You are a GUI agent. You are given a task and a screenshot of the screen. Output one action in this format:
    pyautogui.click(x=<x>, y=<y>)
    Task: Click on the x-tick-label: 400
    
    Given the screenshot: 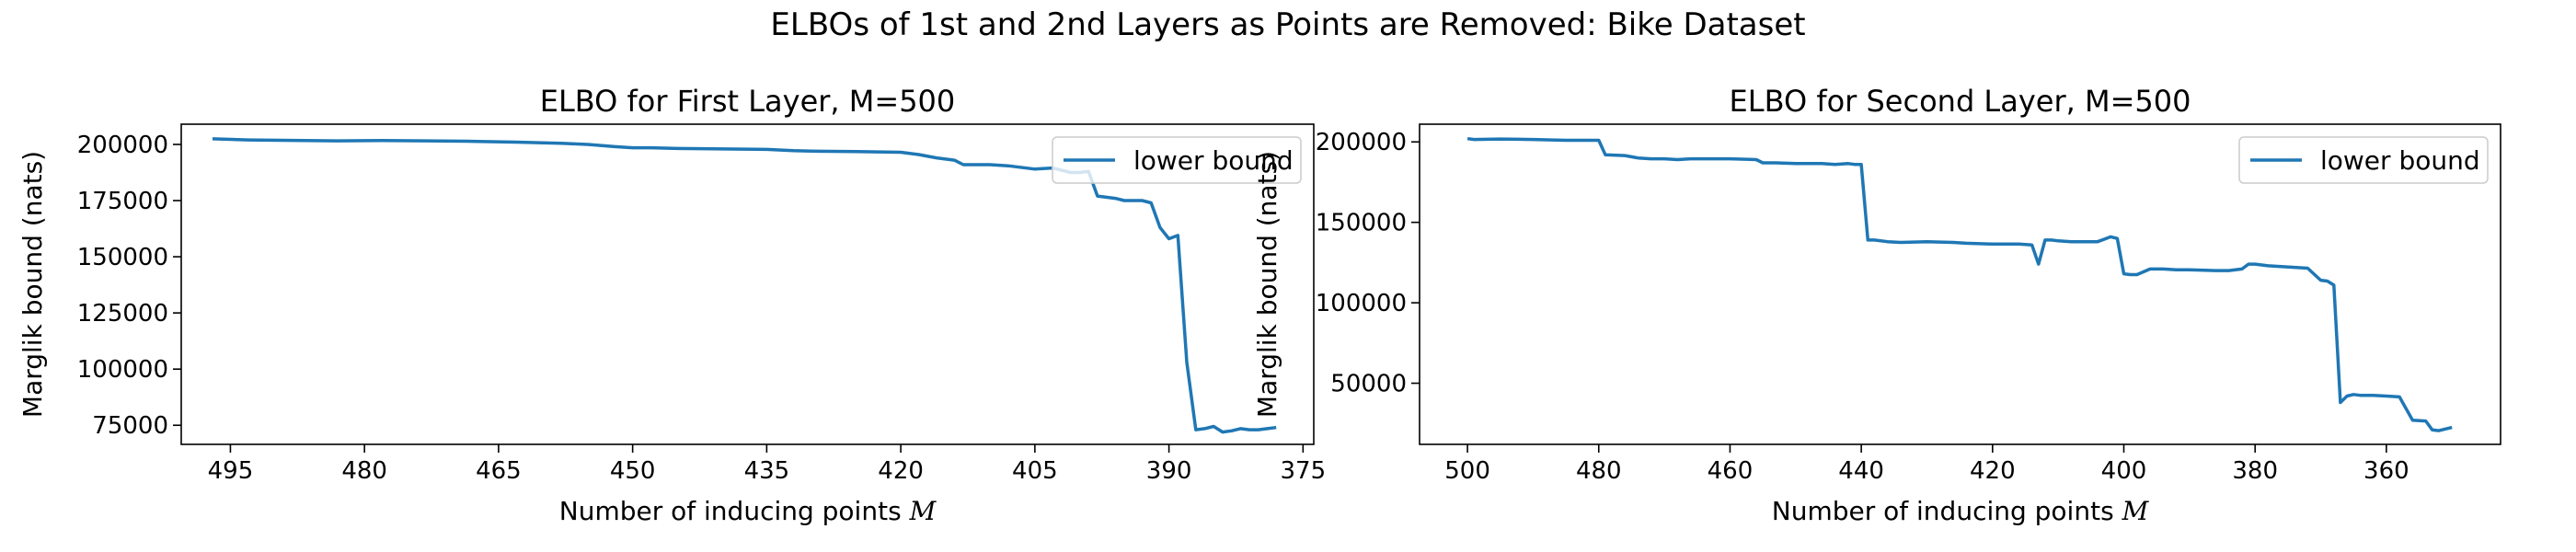 What is the action you would take?
    pyautogui.click(x=2124, y=471)
    